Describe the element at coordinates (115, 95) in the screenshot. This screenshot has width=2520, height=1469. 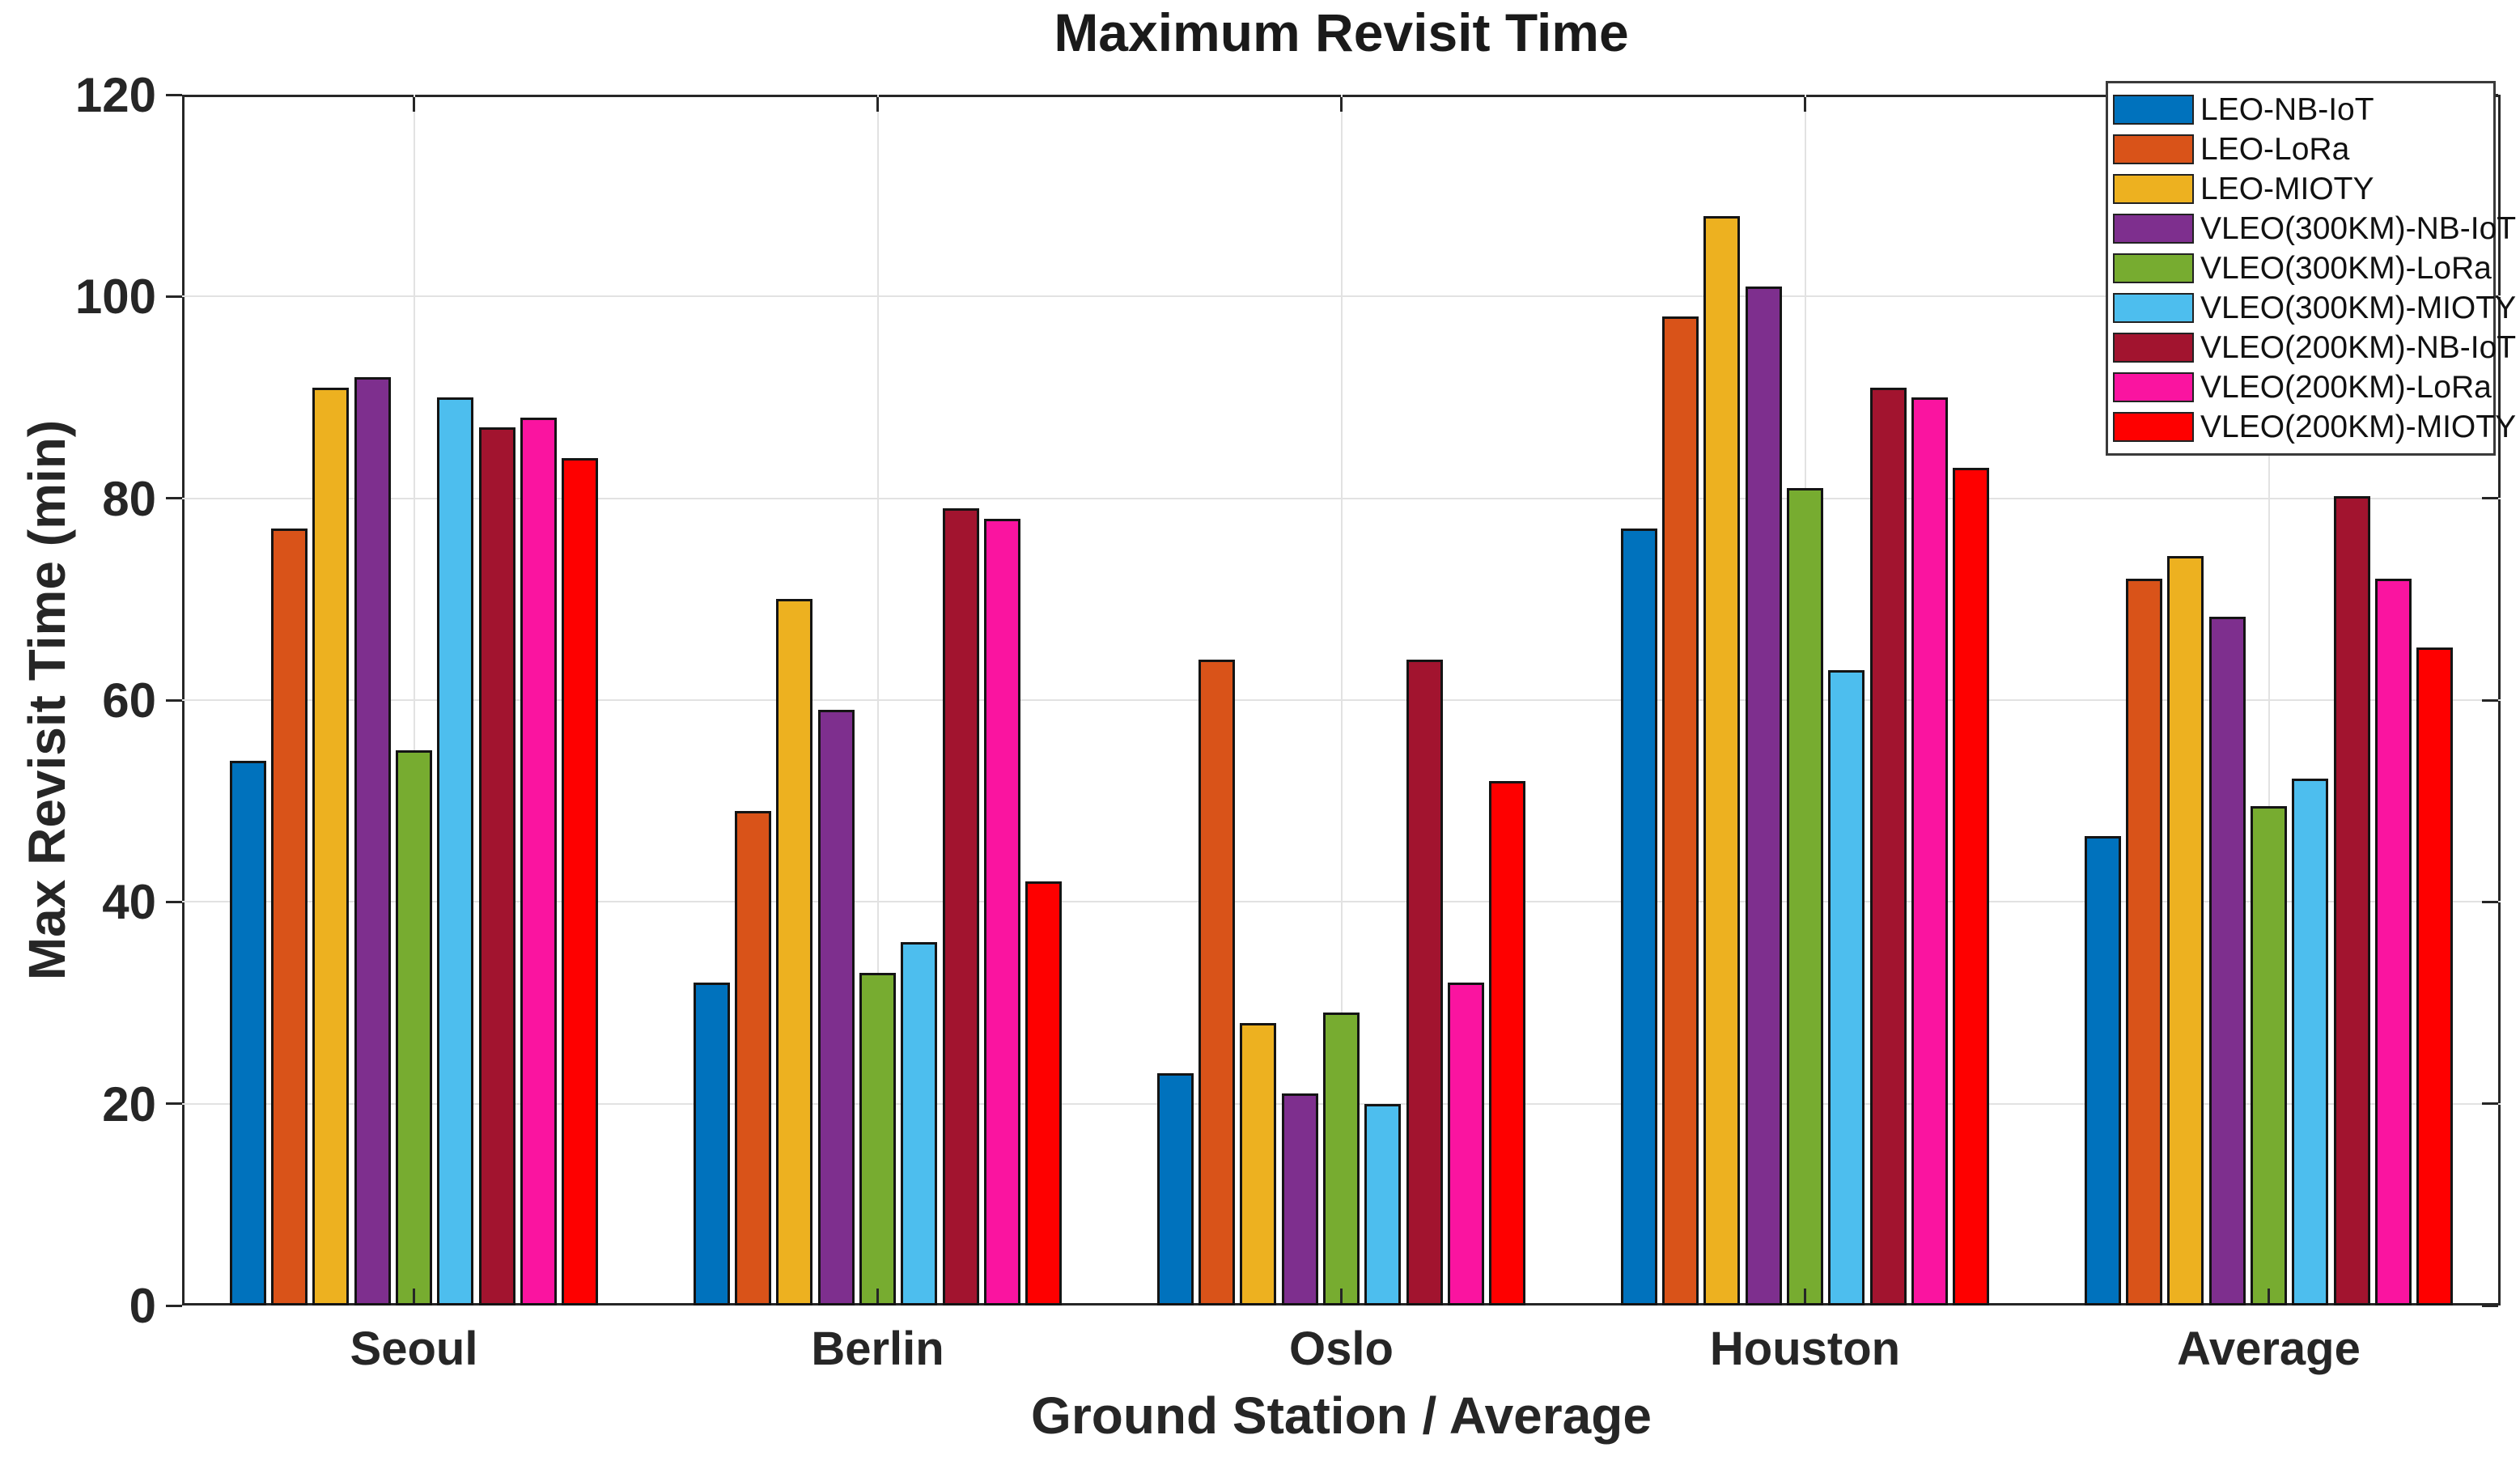
I see `y-tick-label: 120` at that location.